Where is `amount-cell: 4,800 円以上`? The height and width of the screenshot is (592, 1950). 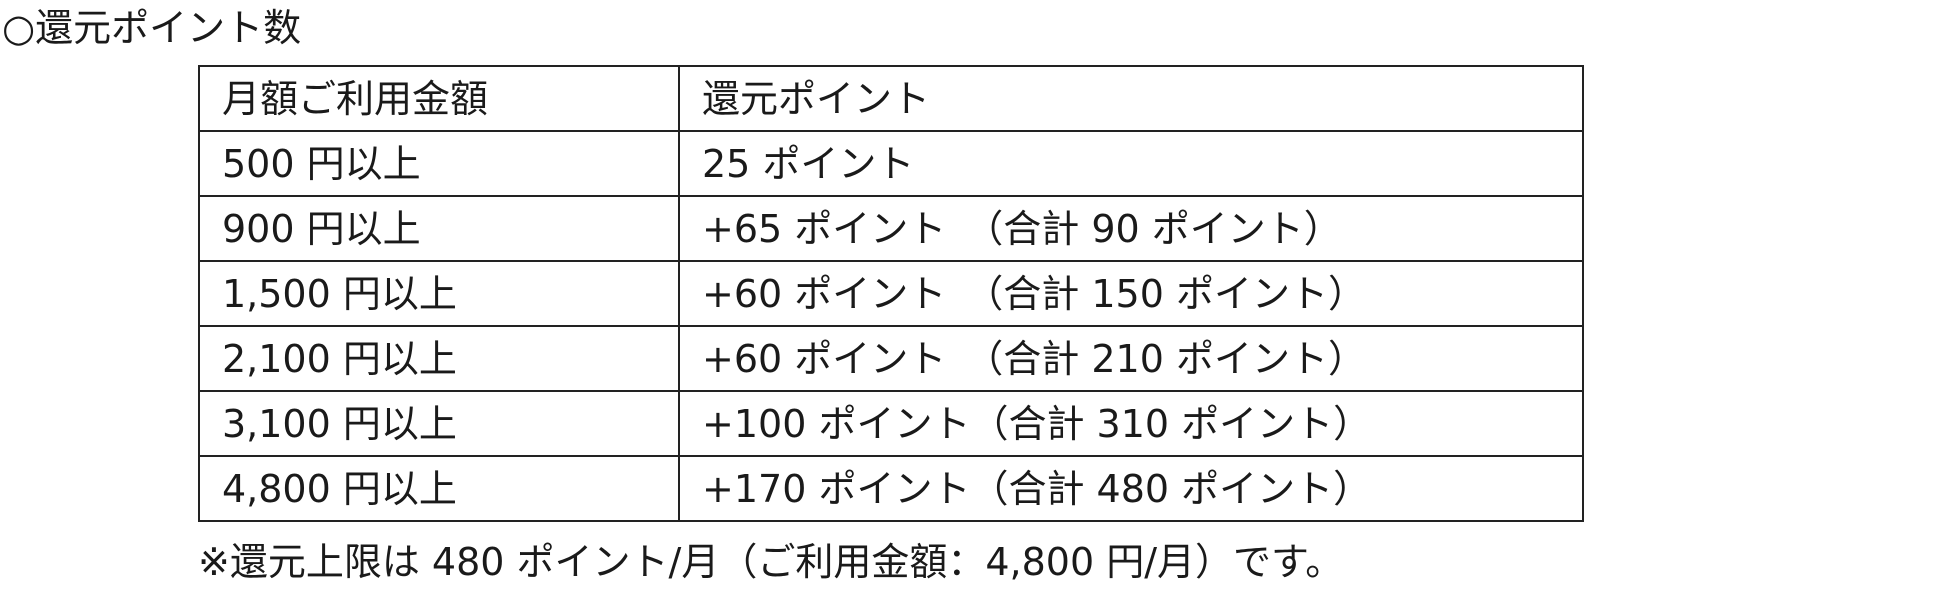
amount-cell: 4,800 円以上 is located at coordinates (439, 488).